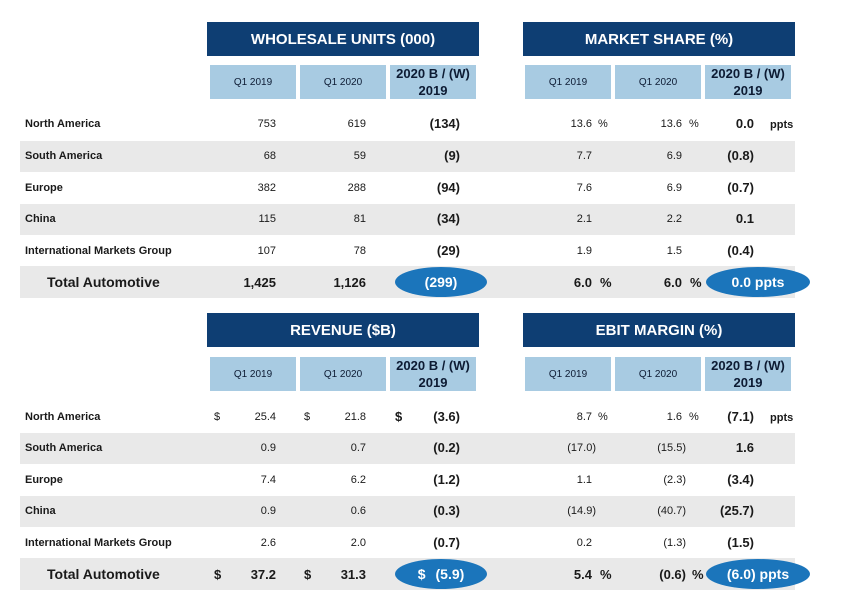  Describe the element at coordinates (584, 480) in the screenshot. I see `ebit-q1-2019: 1.1` at that location.